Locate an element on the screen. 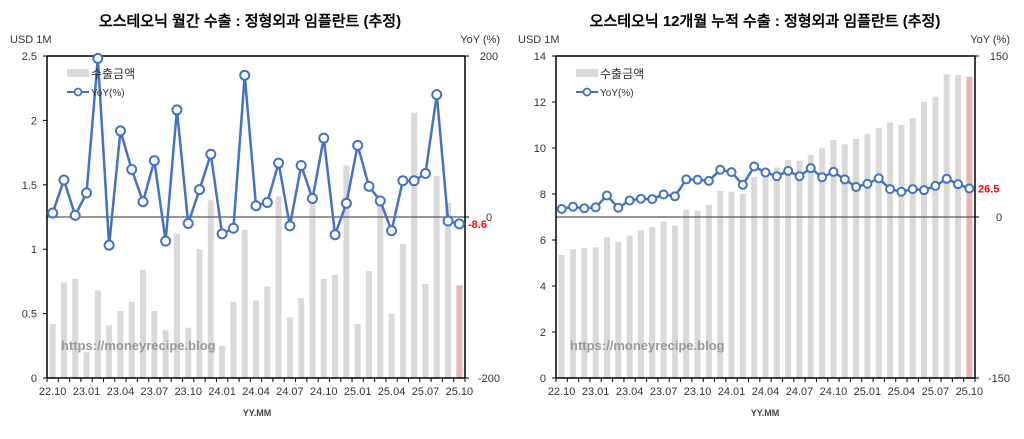  x-tick-label: 22.10 is located at coordinates (53, 392).